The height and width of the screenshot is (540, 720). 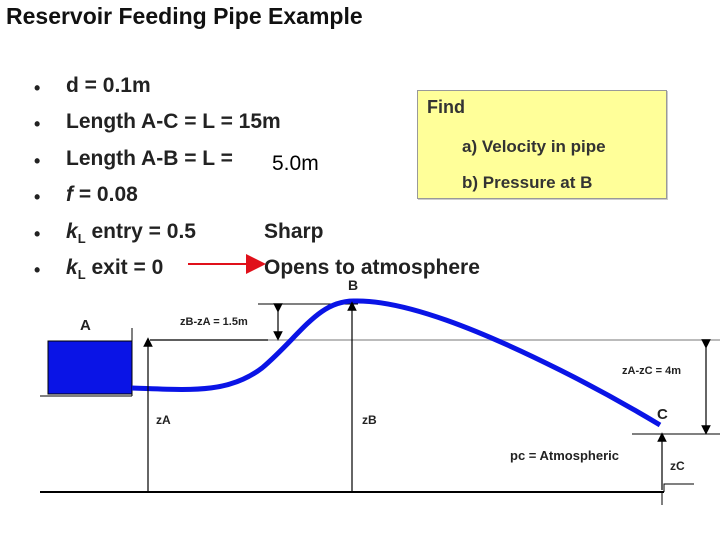 What do you see at coordinates (69, 194) in the screenshot?
I see `friction-symbol: f` at bounding box center [69, 194].